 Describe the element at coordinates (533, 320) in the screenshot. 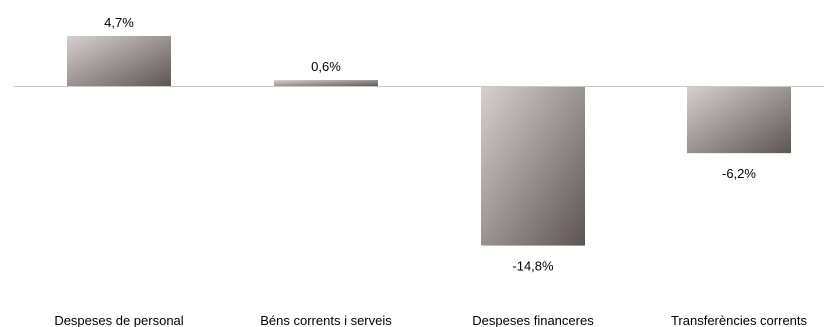

I see `category-label-3: Despeses financeres` at that location.